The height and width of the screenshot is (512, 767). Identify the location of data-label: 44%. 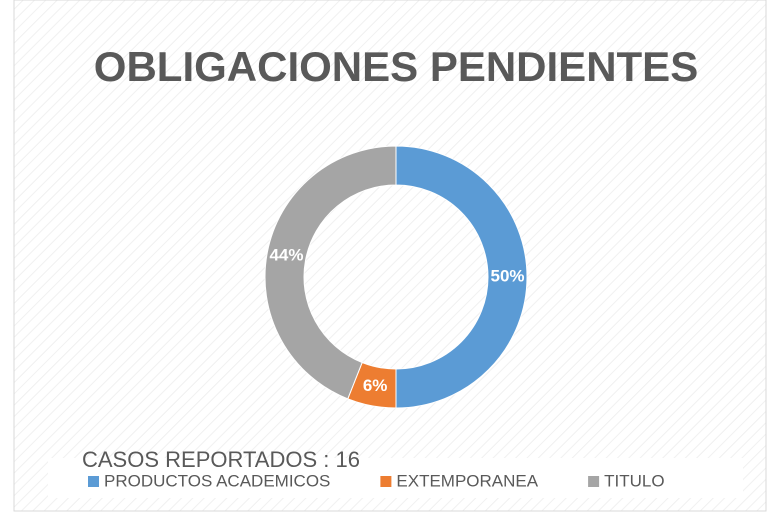
(286, 255).